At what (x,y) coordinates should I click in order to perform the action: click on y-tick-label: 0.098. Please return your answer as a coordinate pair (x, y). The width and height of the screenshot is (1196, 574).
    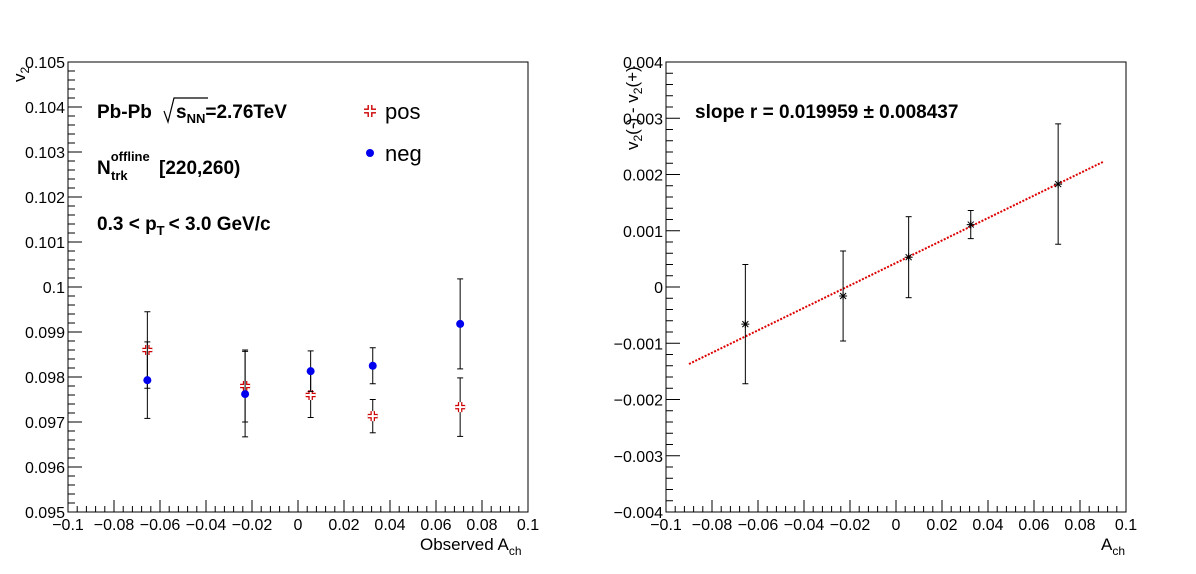
    Looking at the image, I should click on (45, 378).